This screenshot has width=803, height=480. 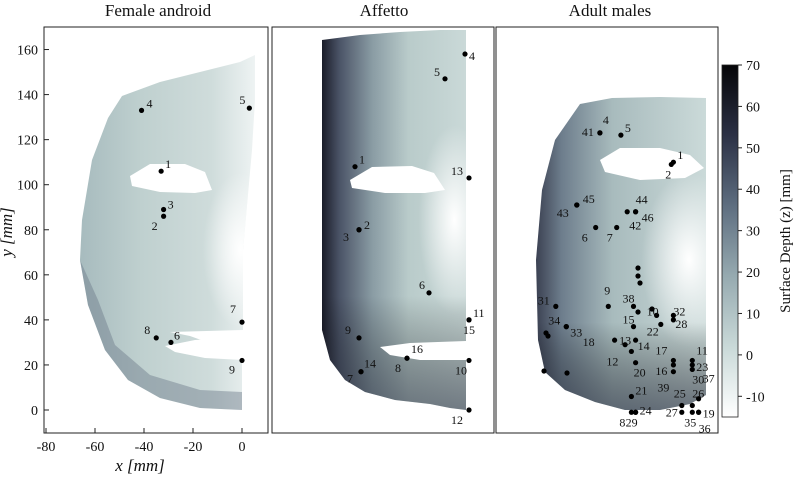 I want to click on landmark-label: 39, so click(x=663, y=388).